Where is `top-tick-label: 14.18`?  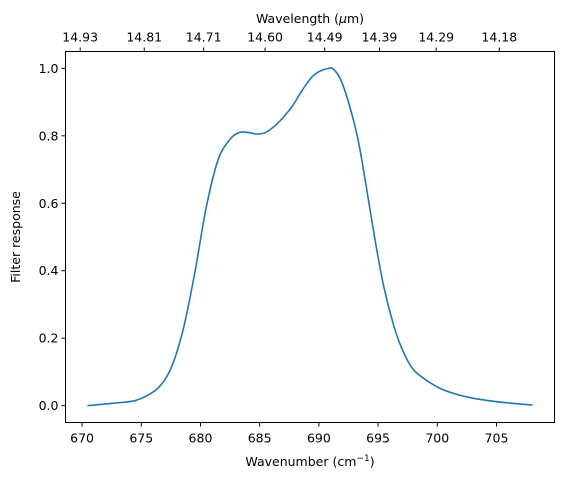
top-tick-label: 14.18 is located at coordinates (499, 37).